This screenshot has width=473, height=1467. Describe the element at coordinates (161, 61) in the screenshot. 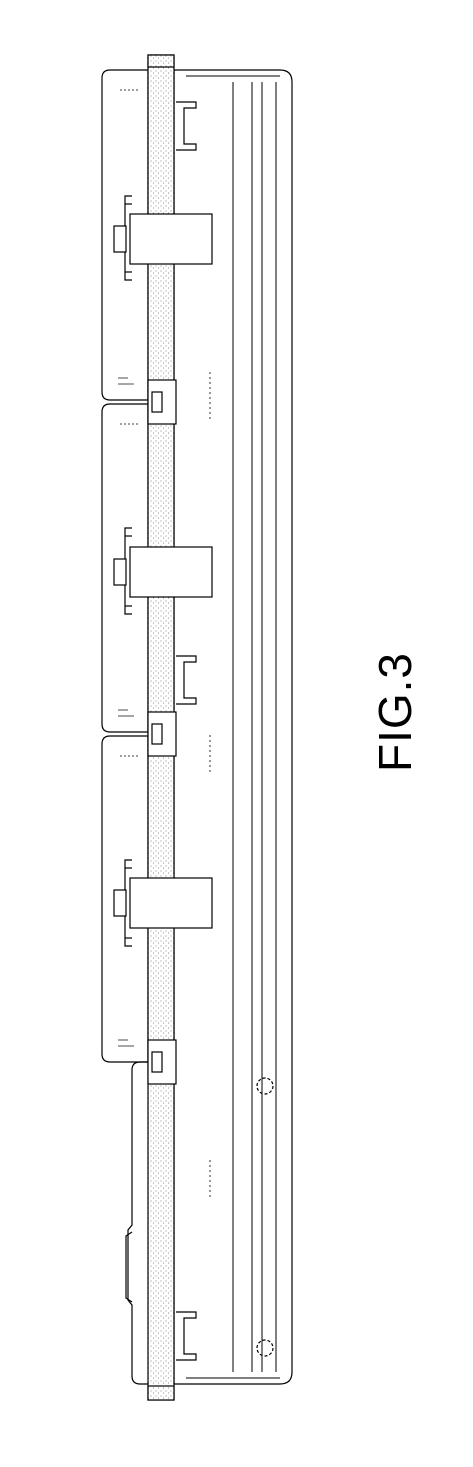

I see `rail-cap-top` at that location.